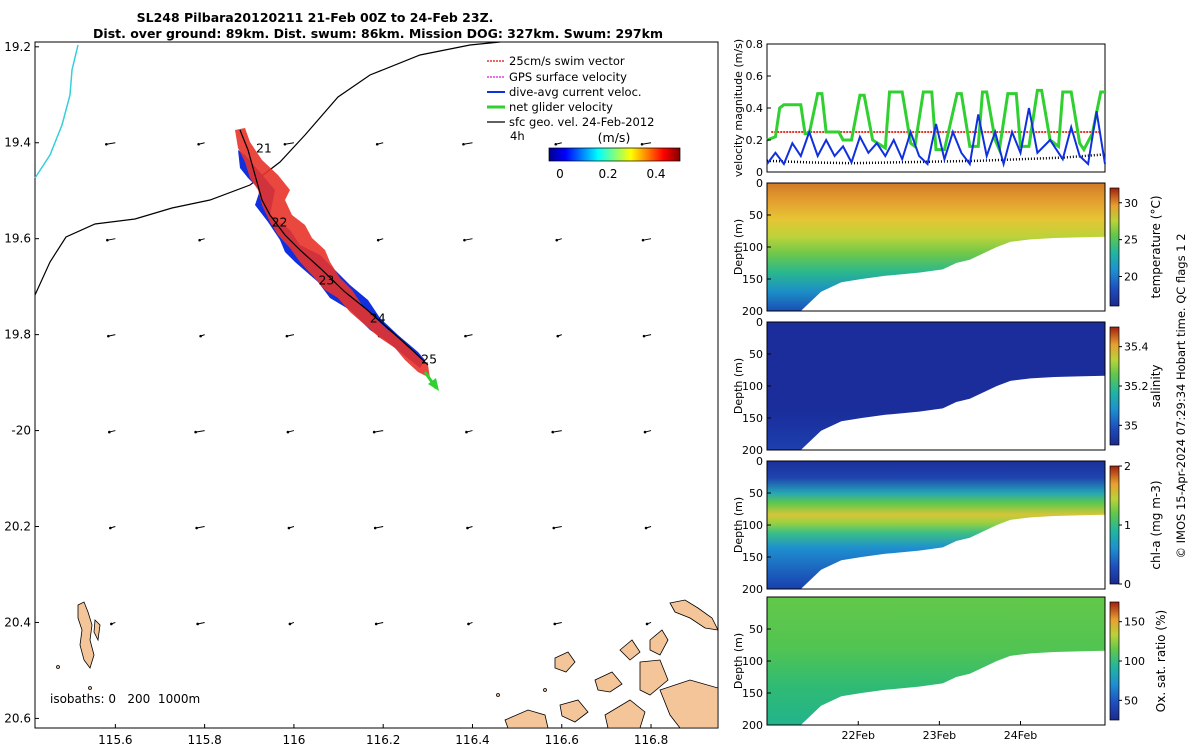  I want to click on map-y-ticks: 19.2 19.4 19.6 19.8 -20 20.2 20.4 20.6, so click(21, 382).